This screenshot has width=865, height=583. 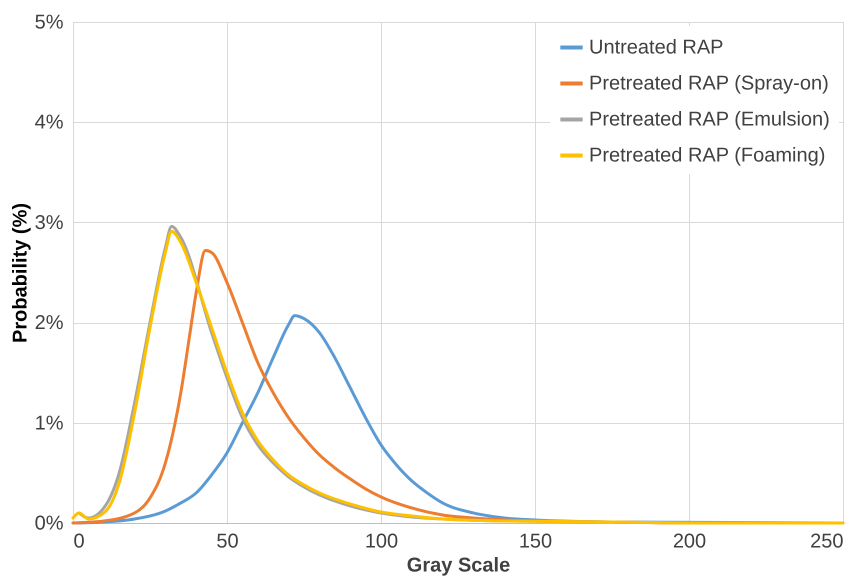 I want to click on x-axis-title: Gray Scale, so click(x=458, y=565).